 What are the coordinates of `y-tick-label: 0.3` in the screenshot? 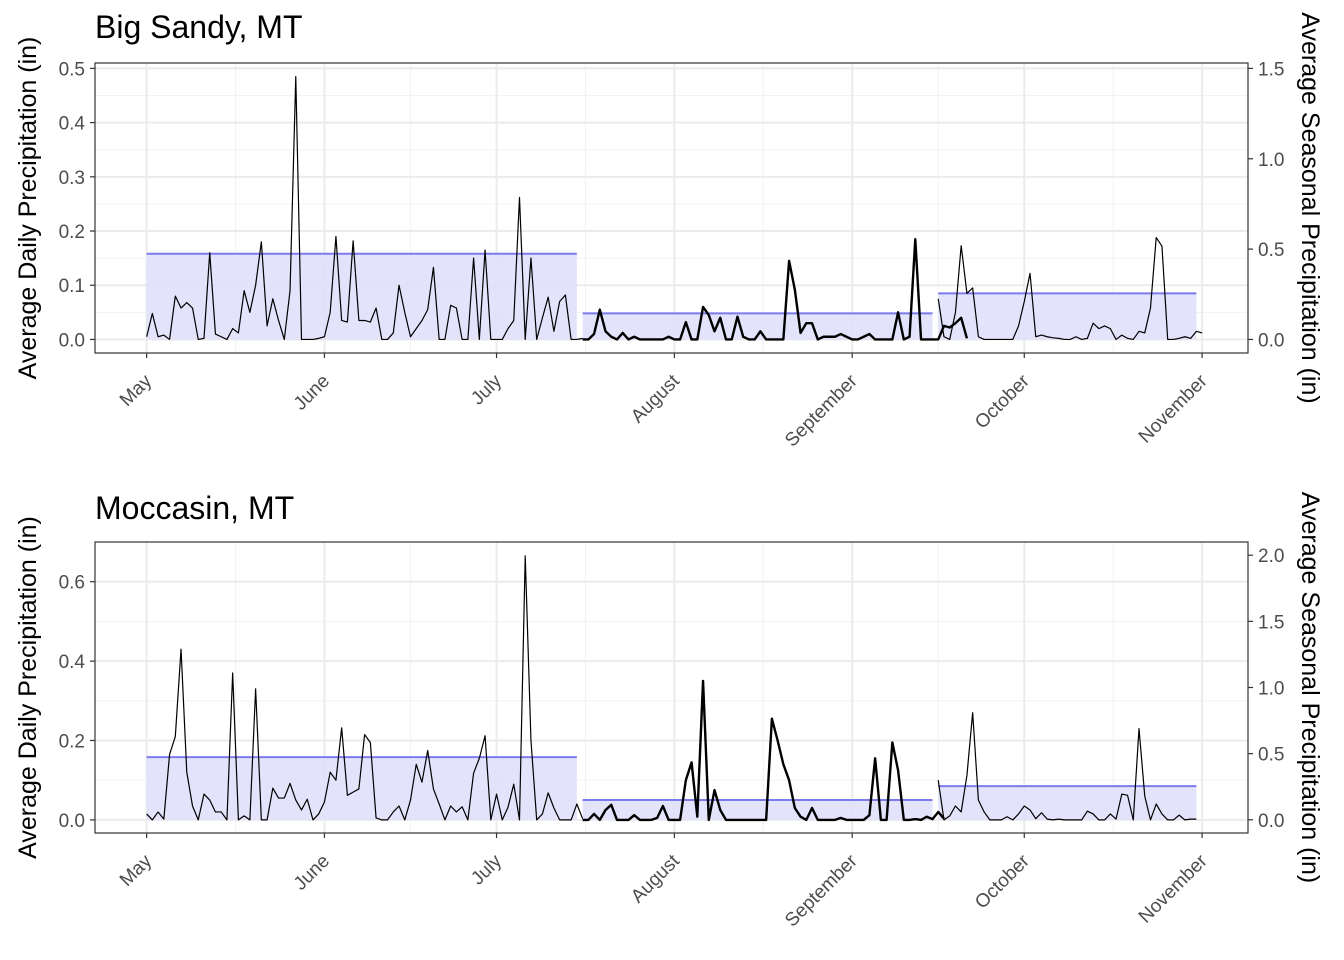 It's located at (72, 178).